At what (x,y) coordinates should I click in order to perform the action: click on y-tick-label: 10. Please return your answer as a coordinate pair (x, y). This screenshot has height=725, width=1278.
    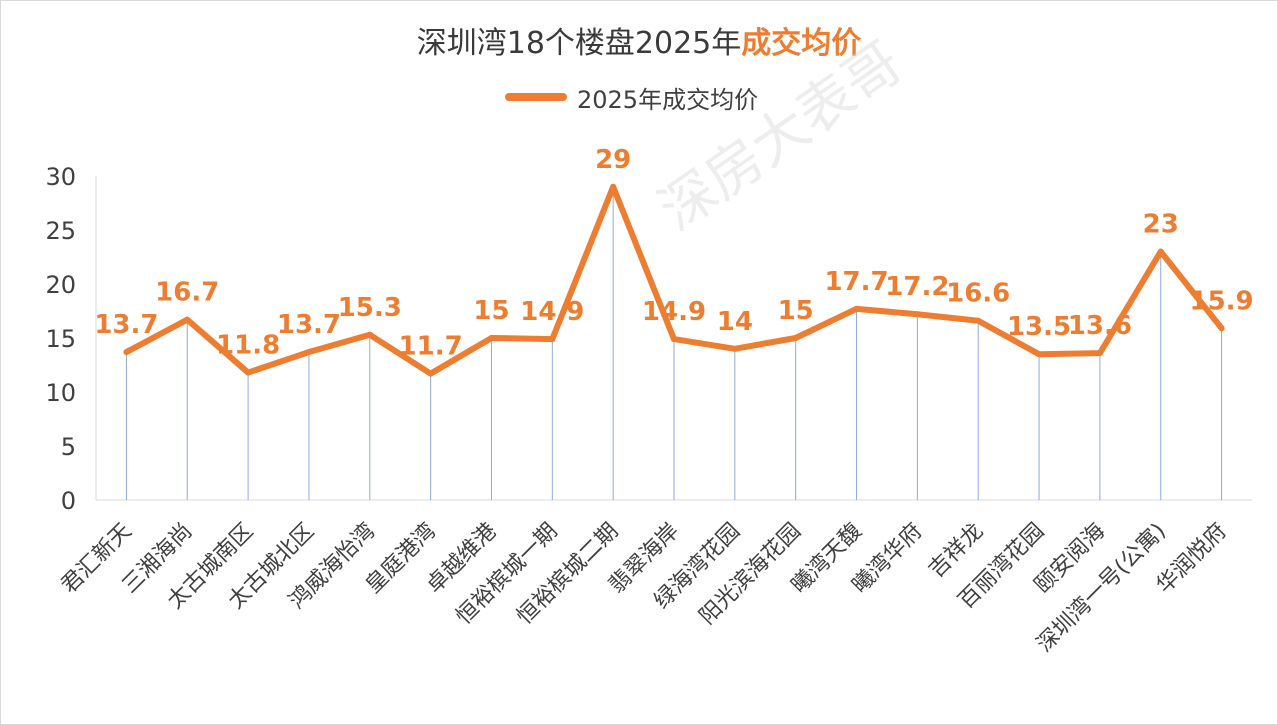
    Looking at the image, I should click on (60, 393).